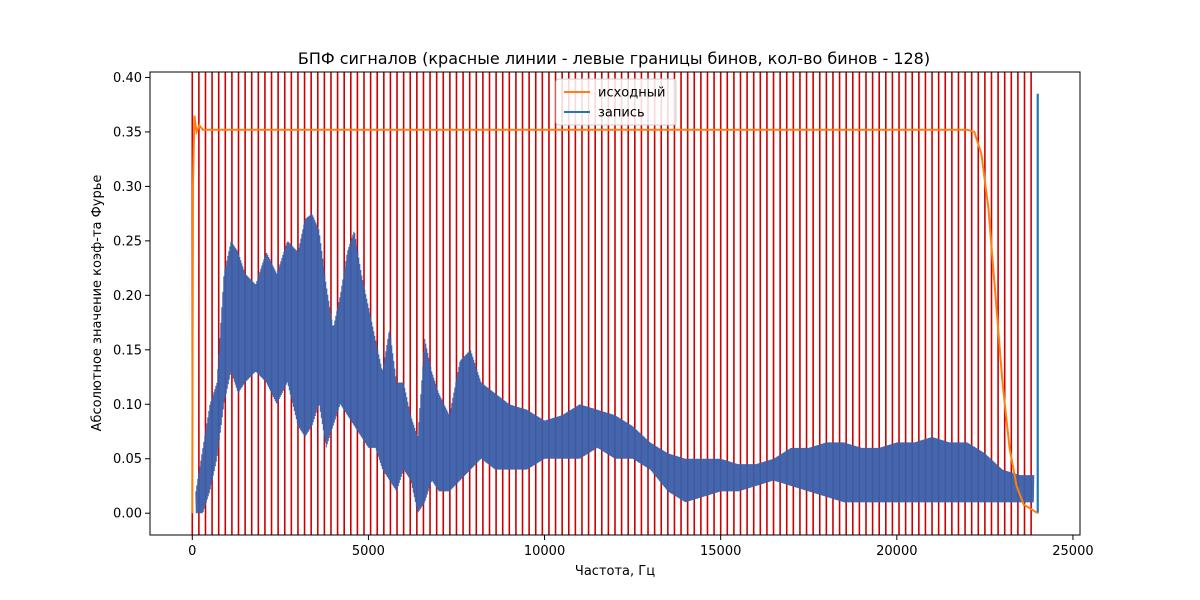 The width and height of the screenshot is (1200, 600). I want to click on x-tick-label: 25000, so click(1072, 551).